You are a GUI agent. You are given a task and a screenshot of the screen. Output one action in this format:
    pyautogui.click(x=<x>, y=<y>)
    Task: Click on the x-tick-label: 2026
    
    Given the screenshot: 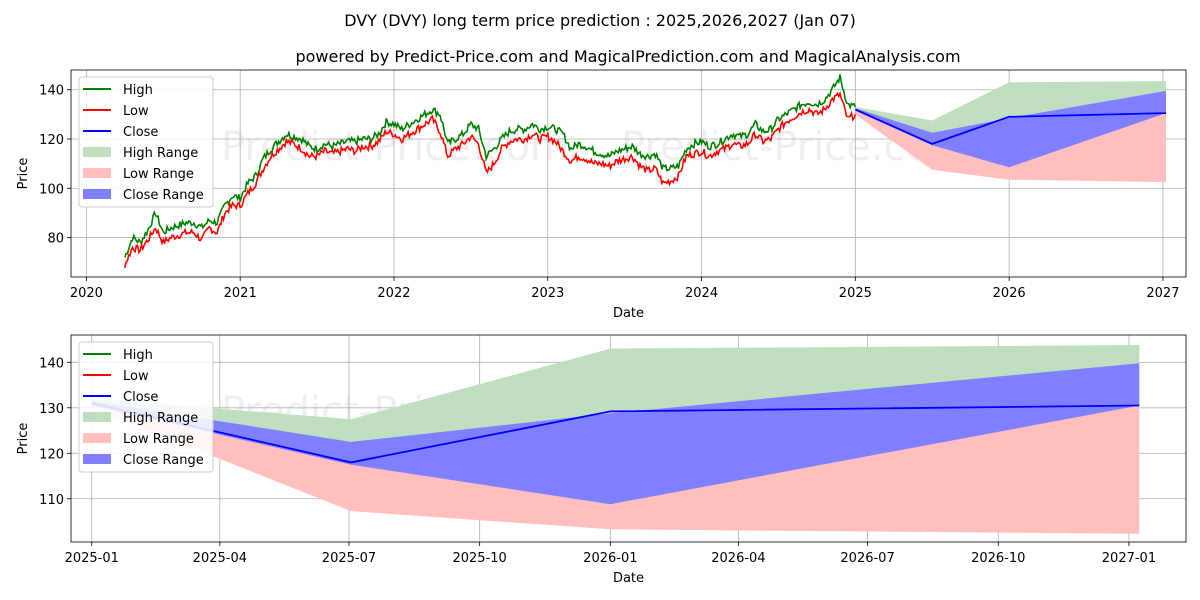 What is the action you would take?
    pyautogui.click(x=1009, y=293)
    